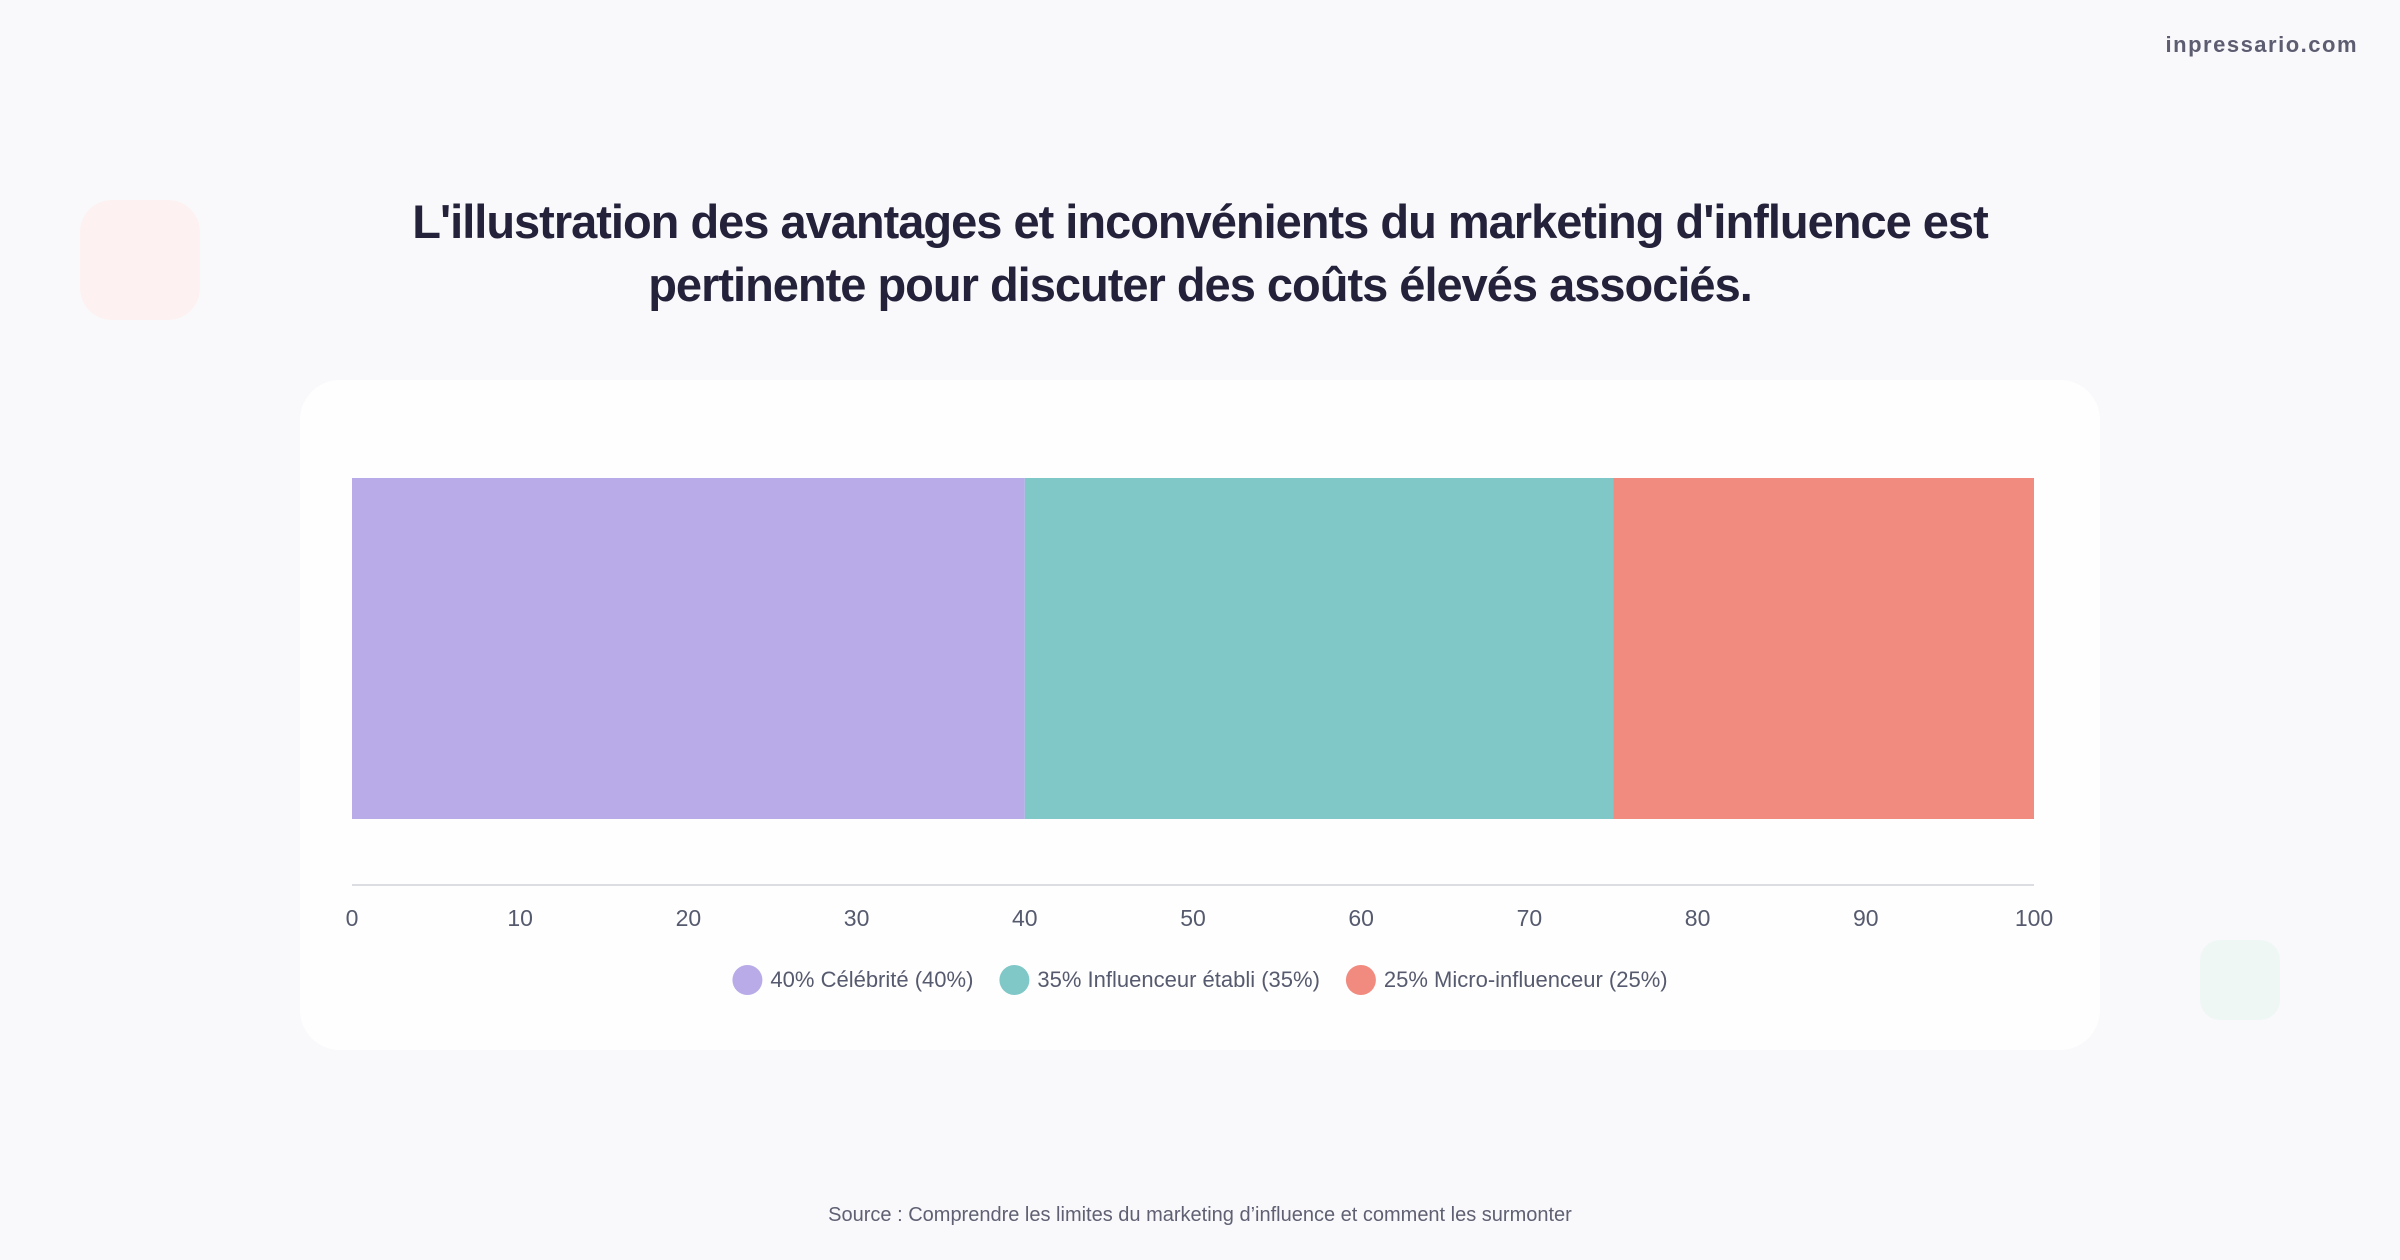 This screenshot has height=1260, width=2400. I want to click on x-tick-label: 50, so click(1193, 918).